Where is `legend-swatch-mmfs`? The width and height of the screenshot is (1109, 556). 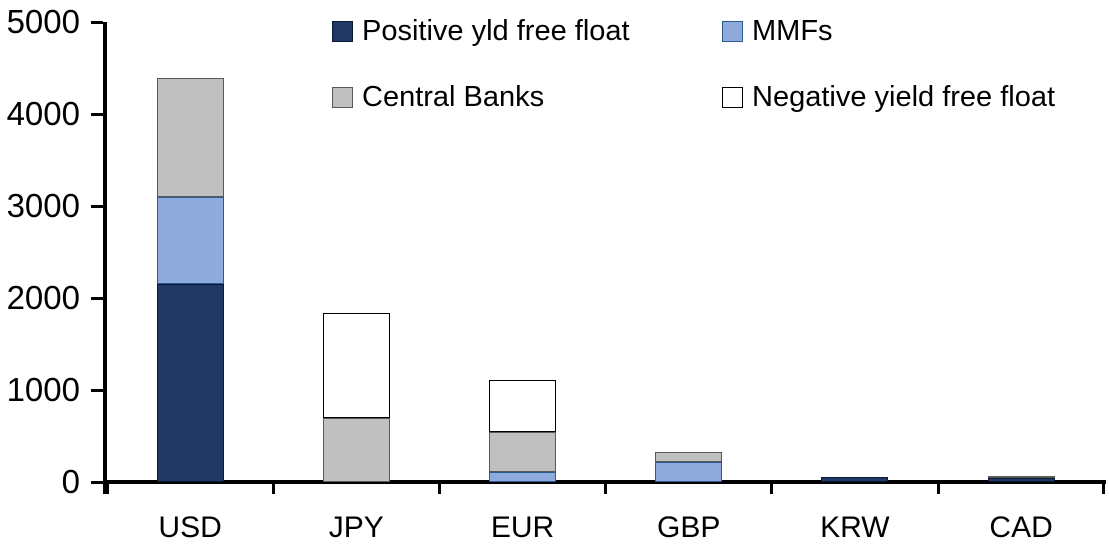 legend-swatch-mmfs is located at coordinates (732, 31).